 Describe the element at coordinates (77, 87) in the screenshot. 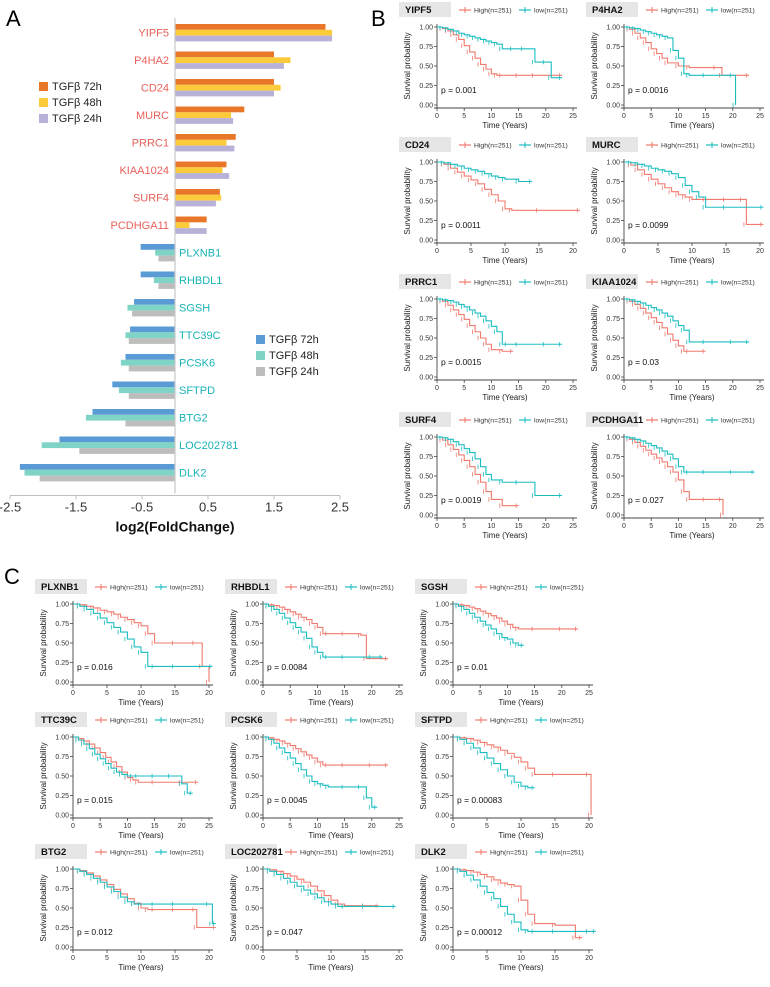

I see `legend-label: TGFβ 72h` at that location.